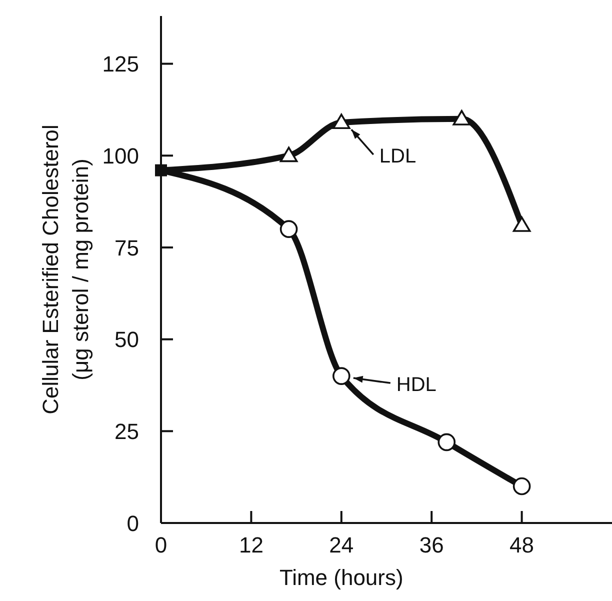 The height and width of the screenshot is (601, 612). What do you see at coordinates (65, 269) in the screenshot?
I see `y-axis-title: Cellular Esterified Cholesterol (μg sterol / mg protein)` at bounding box center [65, 269].